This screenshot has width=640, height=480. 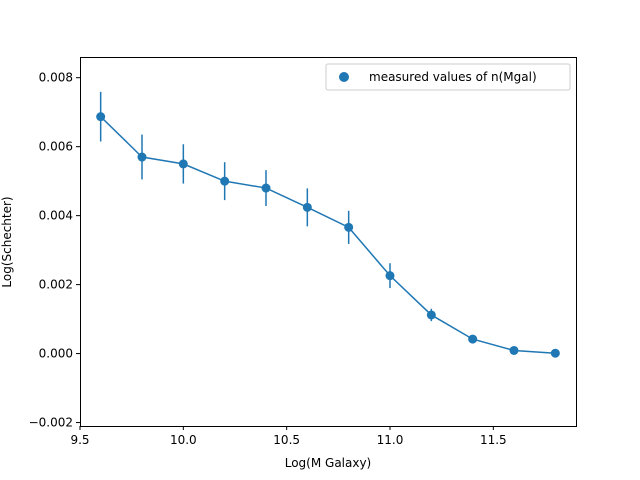 I want to click on y-tick-label: 0.004, so click(x=56, y=216).